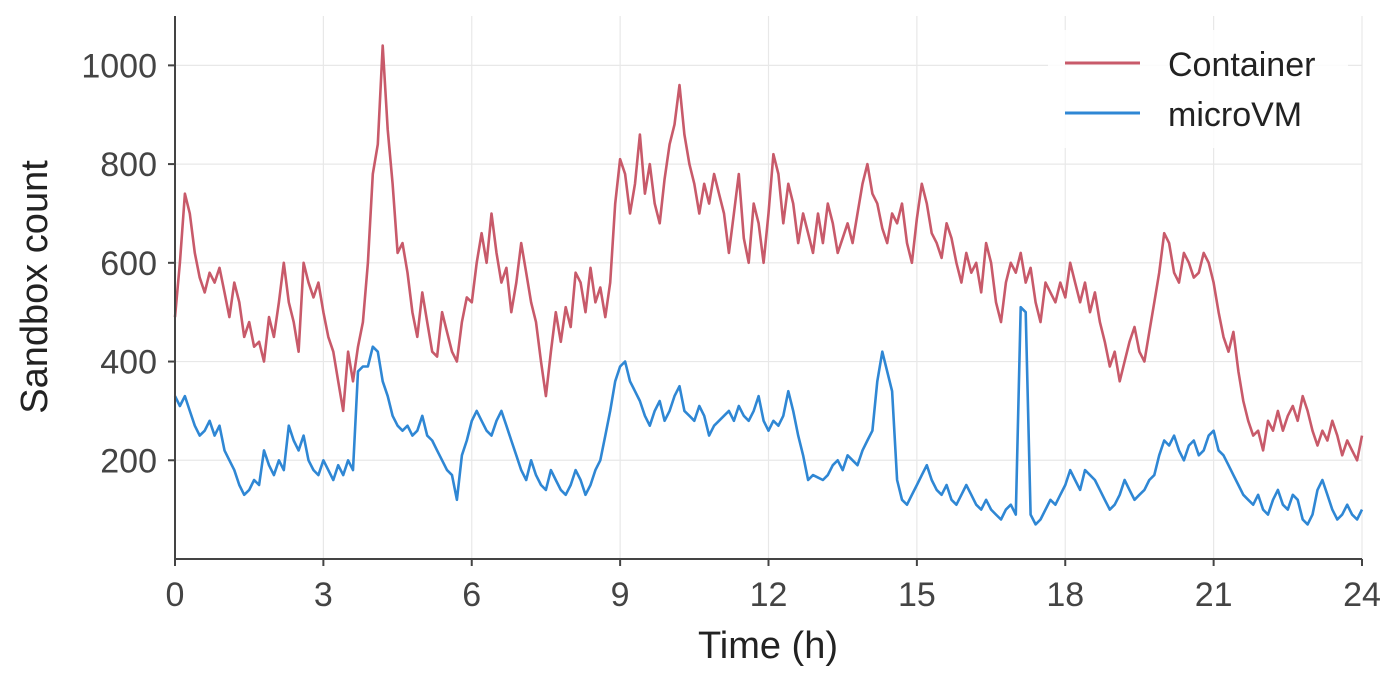 Image resolution: width=1400 pixels, height=684 pixels. What do you see at coordinates (769, 595) in the screenshot?
I see `x-tick-label: 12` at bounding box center [769, 595].